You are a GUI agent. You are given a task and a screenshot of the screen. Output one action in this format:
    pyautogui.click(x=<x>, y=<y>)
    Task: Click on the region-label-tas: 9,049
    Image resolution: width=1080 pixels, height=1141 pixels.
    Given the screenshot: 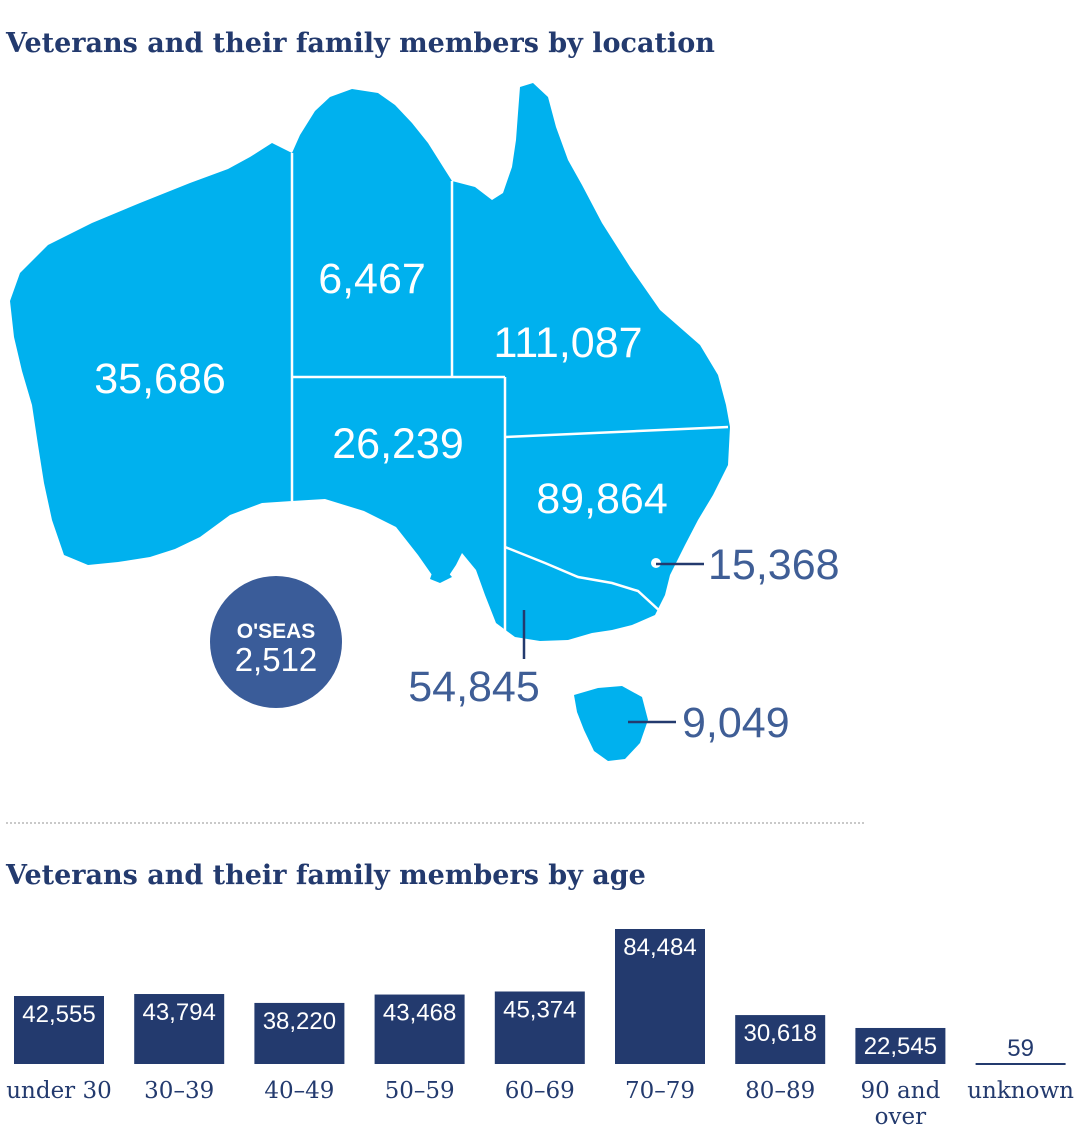 What is the action you would take?
    pyautogui.click(x=736, y=723)
    